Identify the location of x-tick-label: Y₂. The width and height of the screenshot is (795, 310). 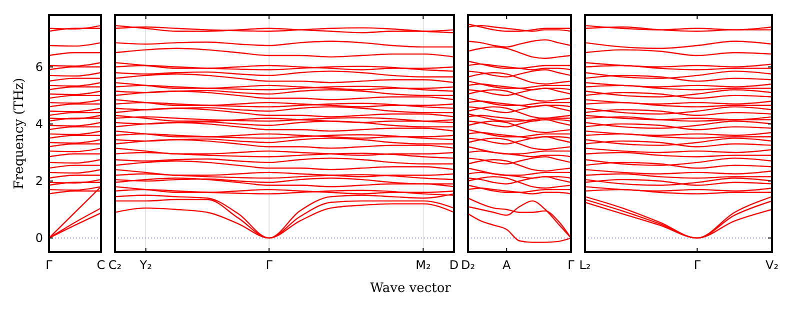
(145, 265).